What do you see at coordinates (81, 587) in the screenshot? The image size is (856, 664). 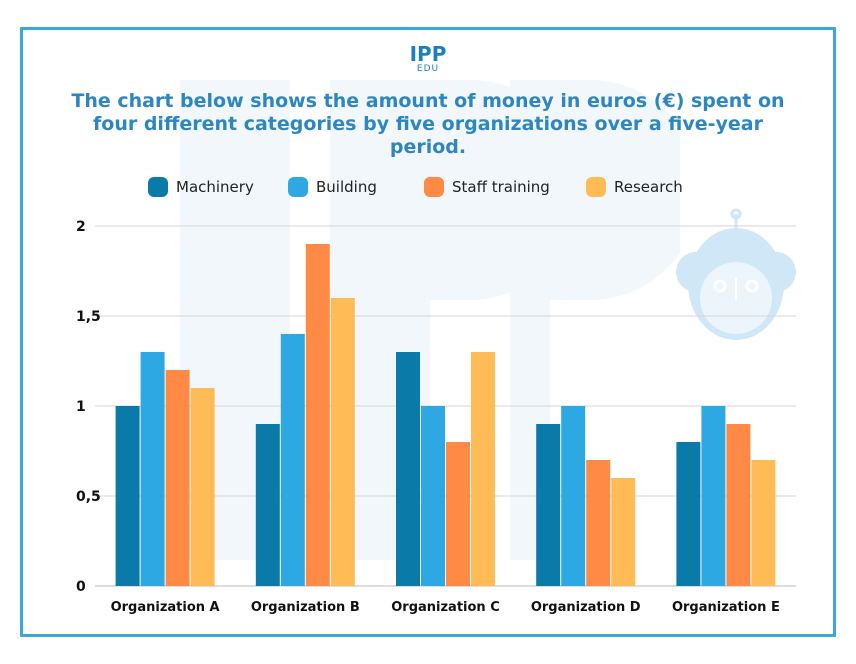 I see `y-tick-label-0: 0` at bounding box center [81, 587].